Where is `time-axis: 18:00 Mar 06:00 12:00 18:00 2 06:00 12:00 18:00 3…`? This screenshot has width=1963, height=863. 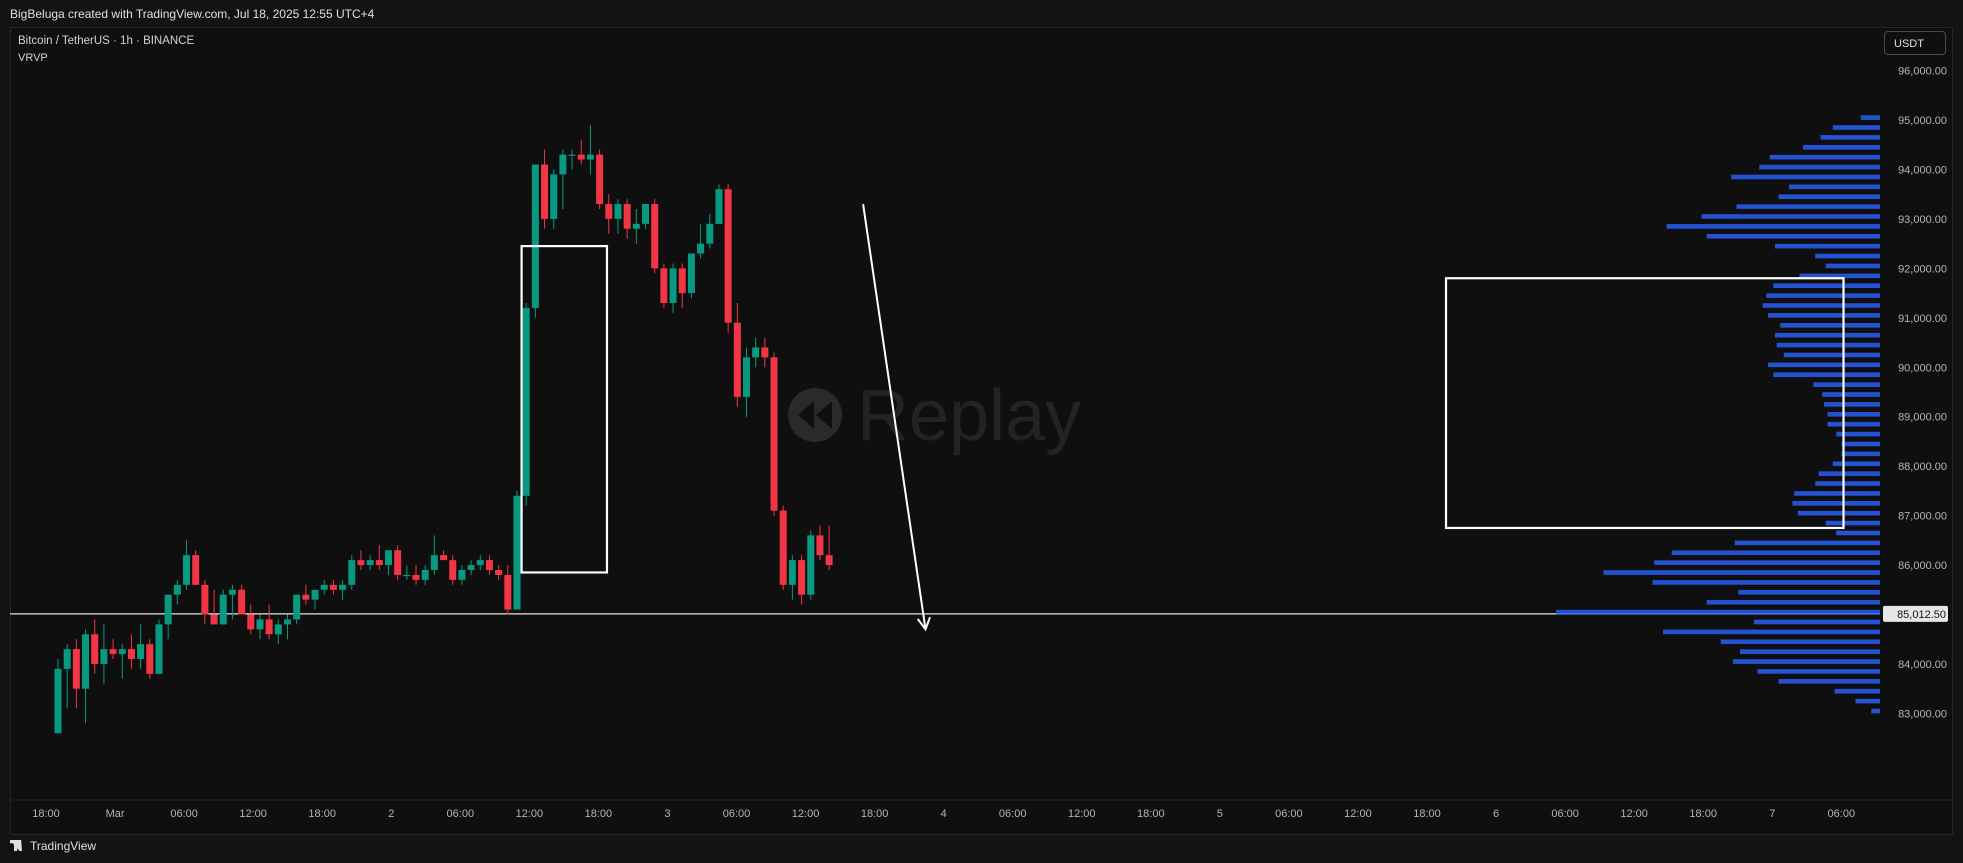
time-axis: 18:00 Mar 06:00 12:00 18:00 2 06:00 12:00 18:00 3… is located at coordinates (981, 809).